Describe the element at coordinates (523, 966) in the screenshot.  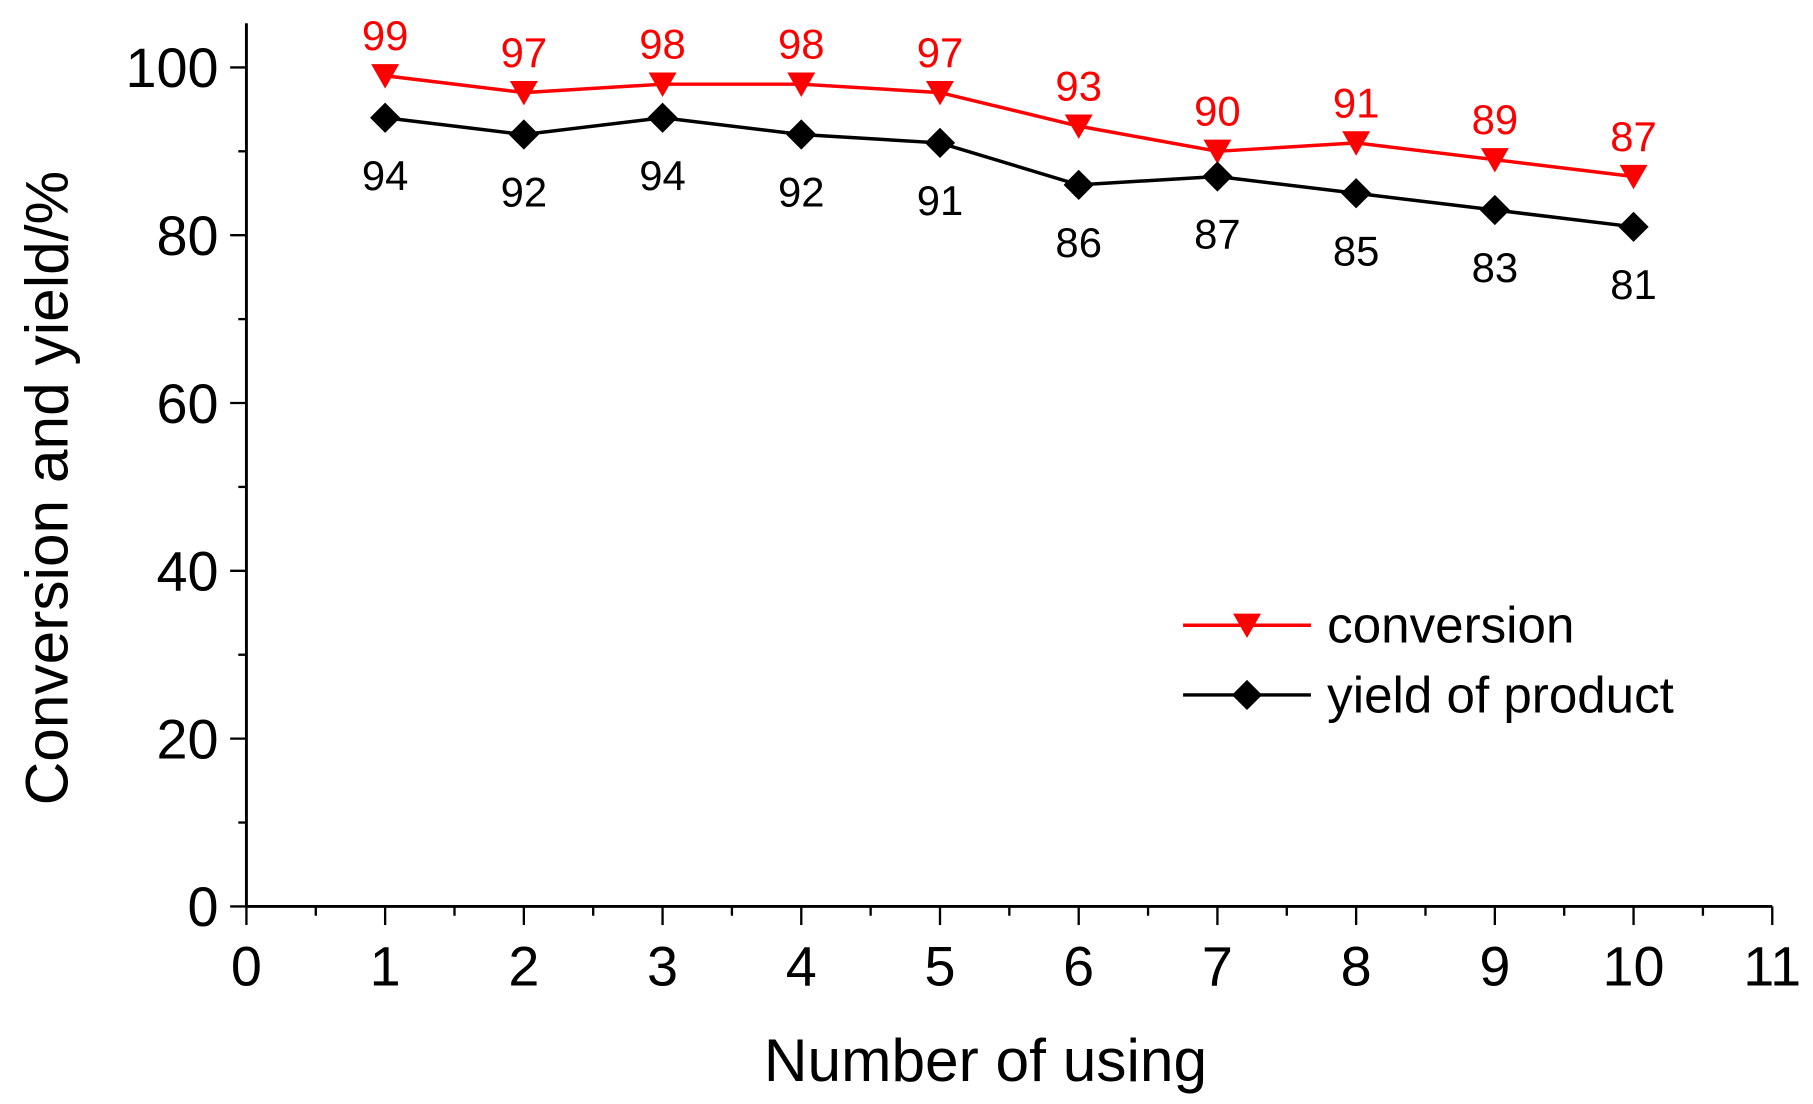
I see `x-tick-label: 2` at that location.